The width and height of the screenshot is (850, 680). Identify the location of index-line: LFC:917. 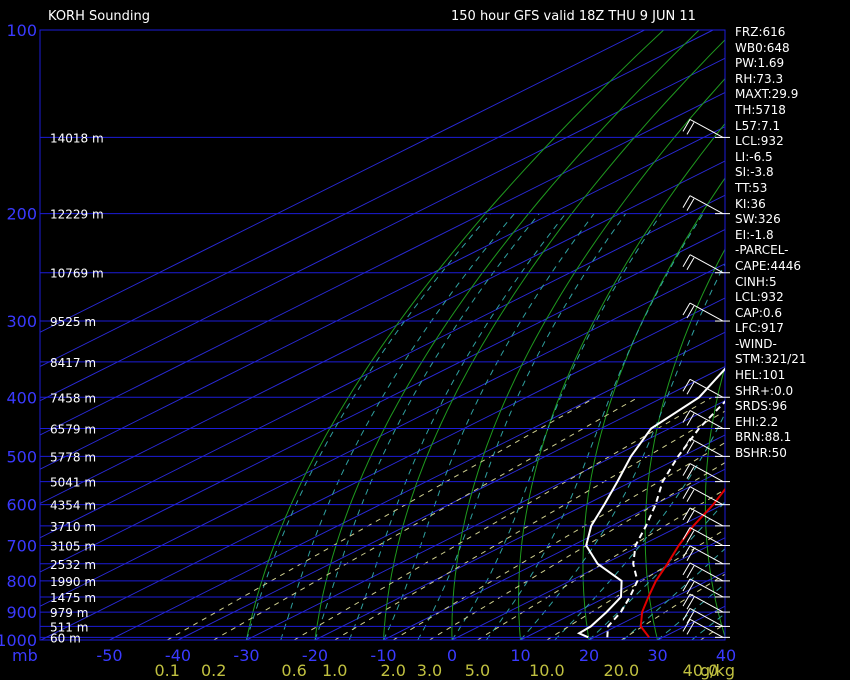
(759, 328).